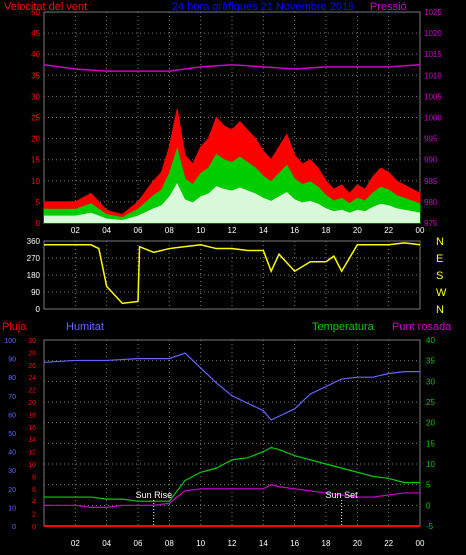 This screenshot has width=466, height=555. Describe the element at coordinates (154, 495) in the screenshot. I see `sun-rise-label: Sun Rise` at that location.